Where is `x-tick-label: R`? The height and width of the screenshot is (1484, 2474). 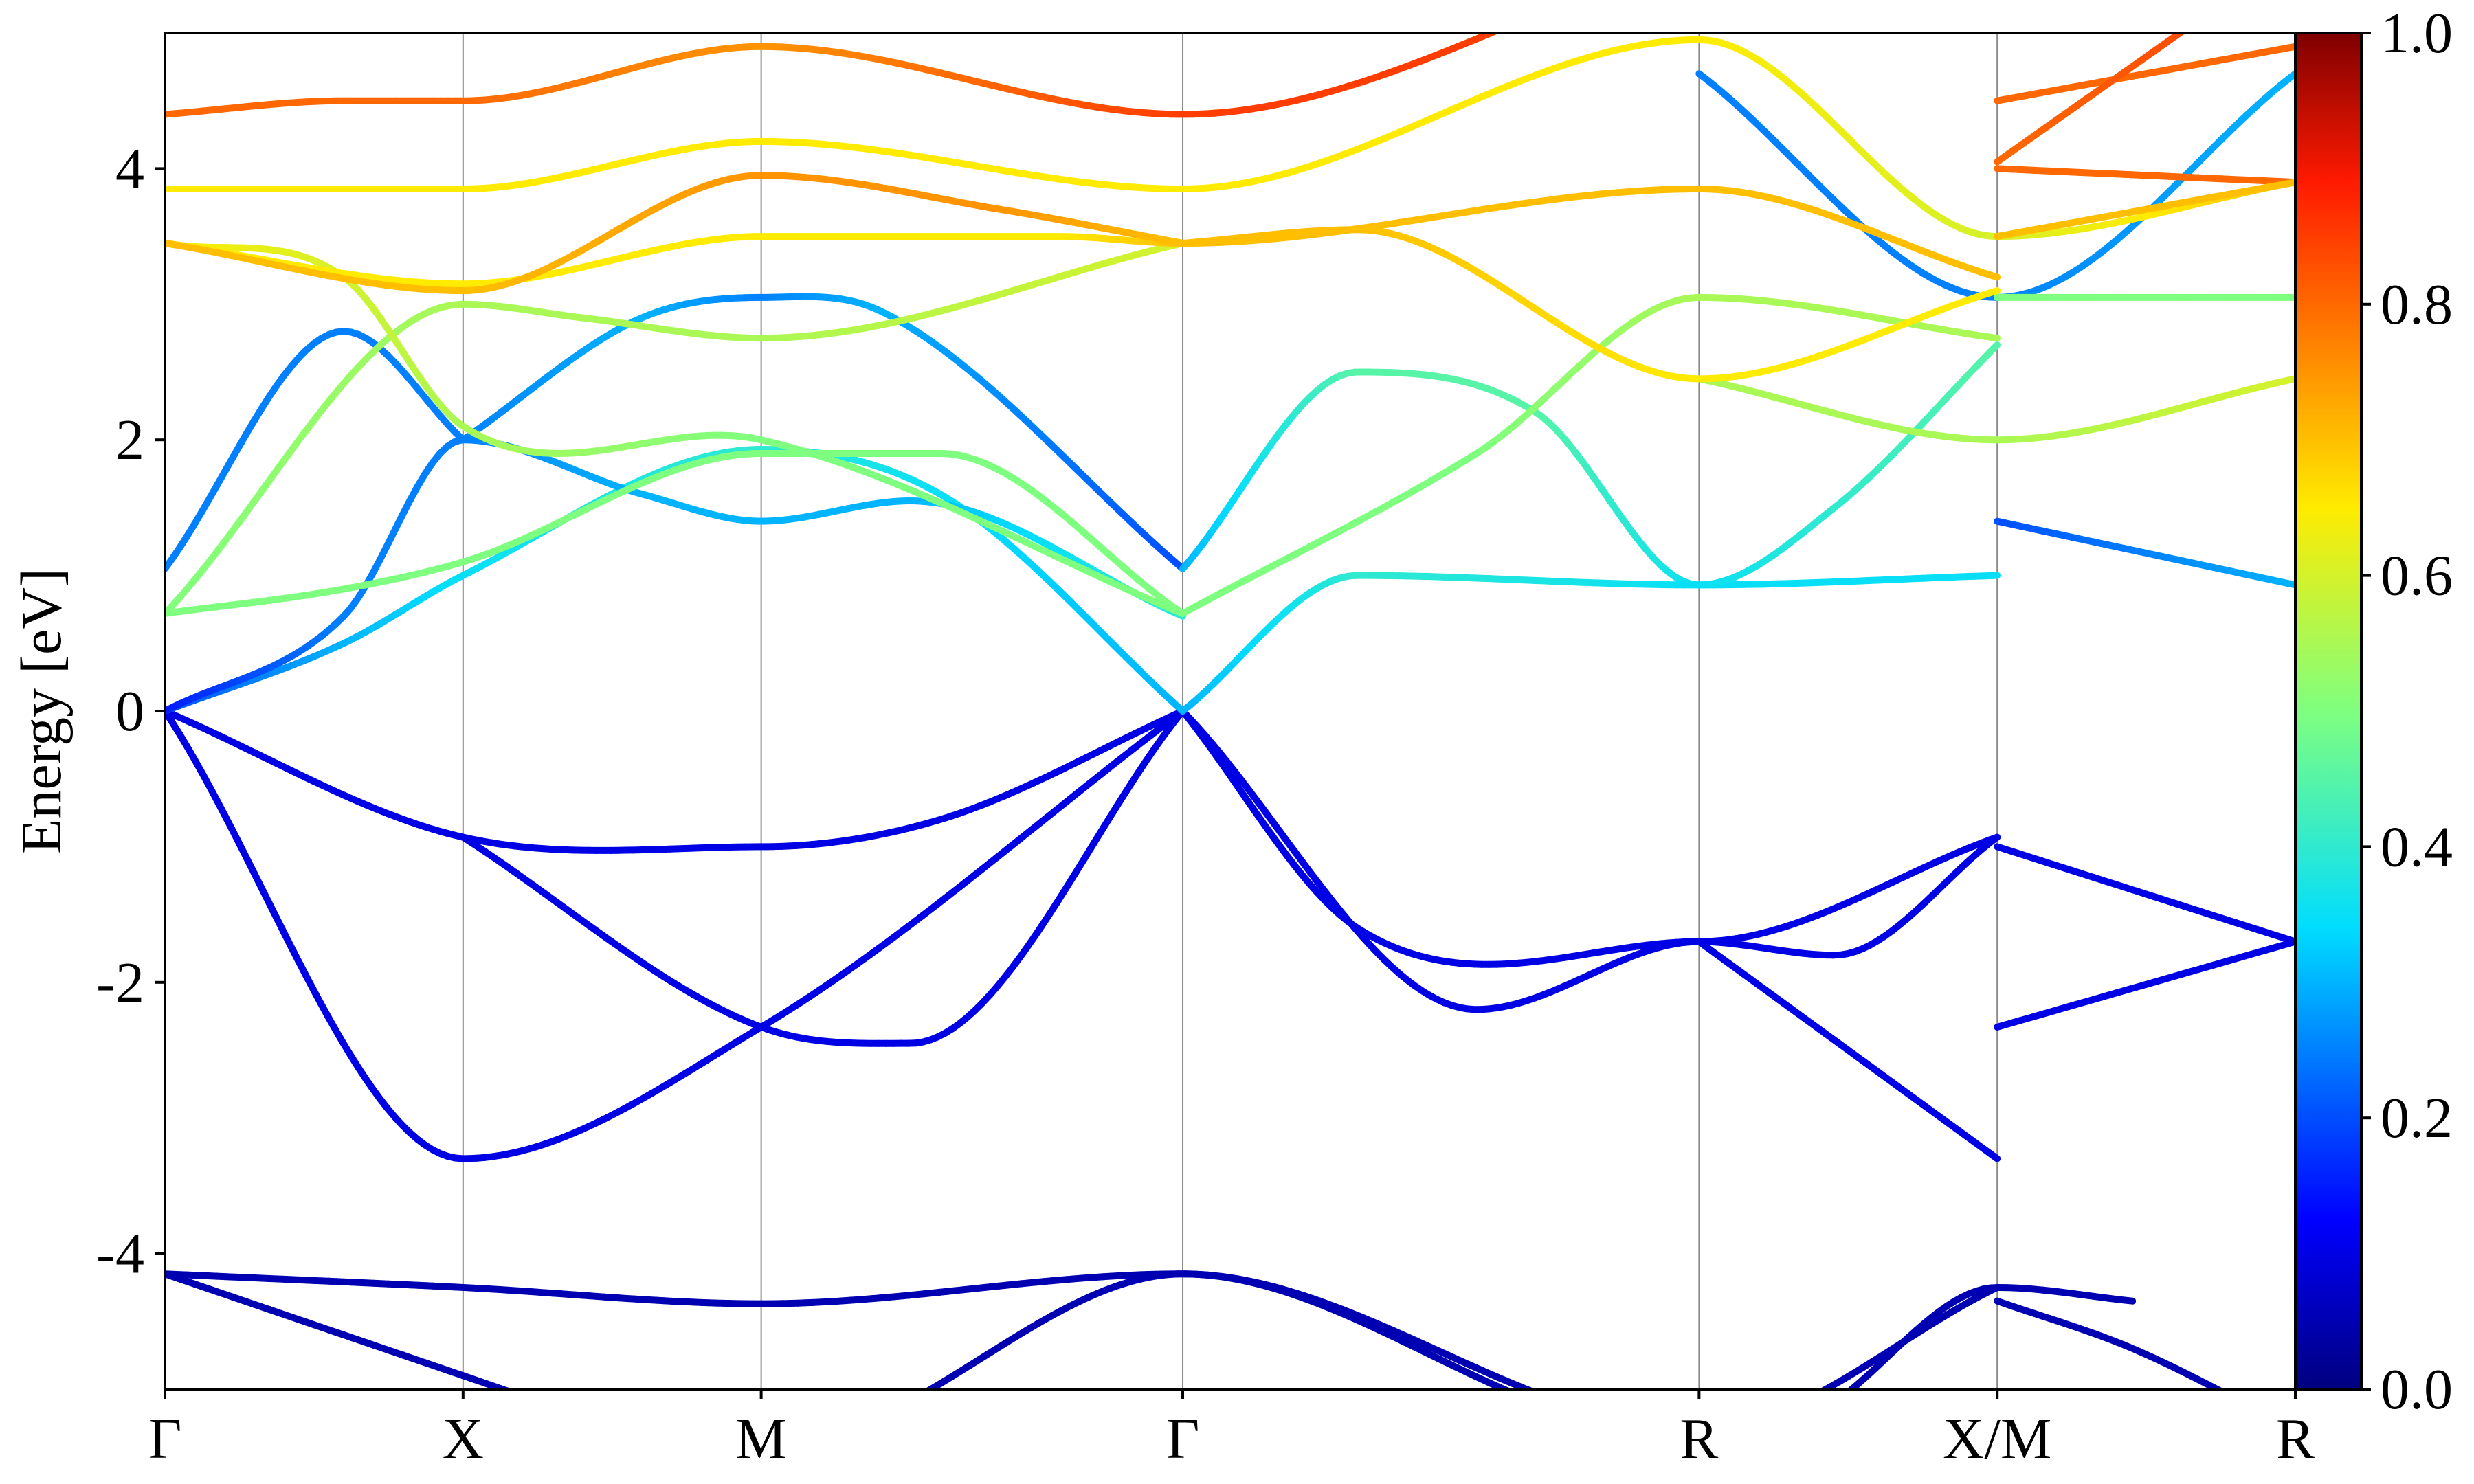 x-tick-label: R is located at coordinates (1699, 1439).